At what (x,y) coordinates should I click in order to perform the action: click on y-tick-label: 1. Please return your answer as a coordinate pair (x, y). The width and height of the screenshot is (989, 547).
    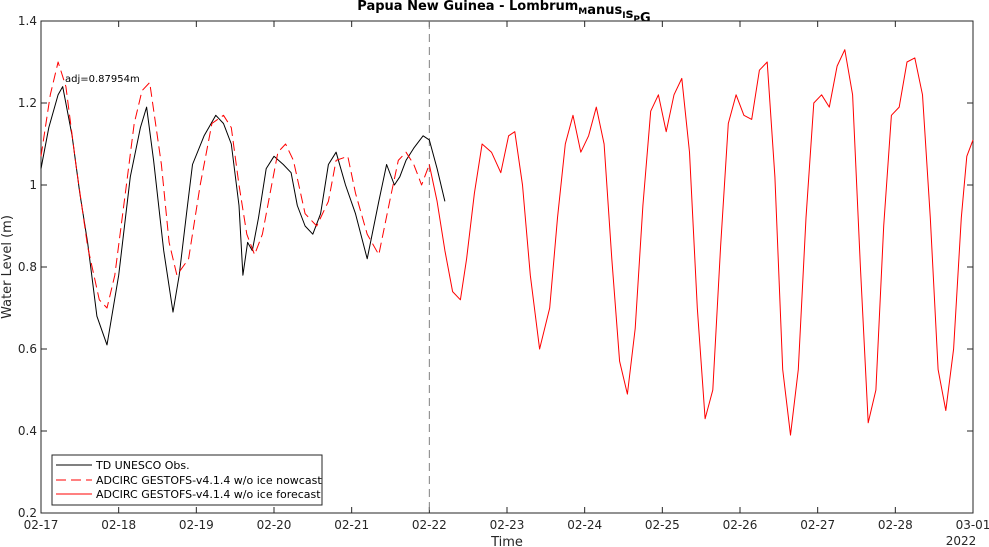
    Looking at the image, I should click on (33, 185).